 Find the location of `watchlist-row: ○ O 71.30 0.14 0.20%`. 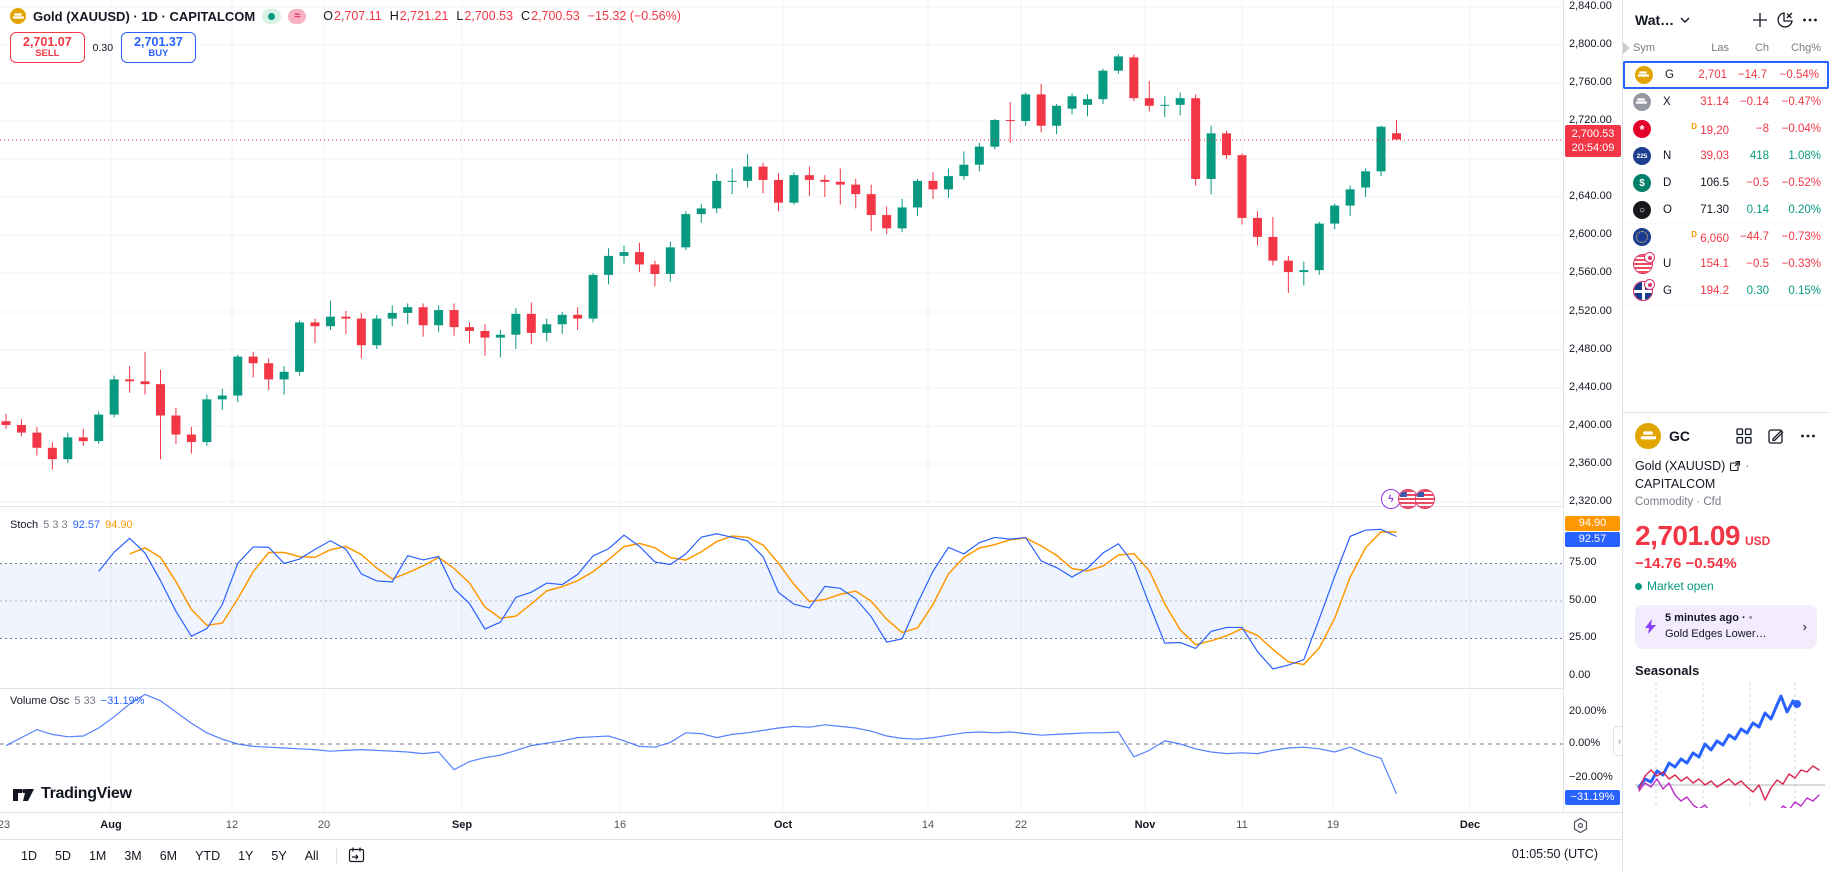

watchlist-row: ○ O 71.30 0.14 0.20% is located at coordinates (1726, 210).